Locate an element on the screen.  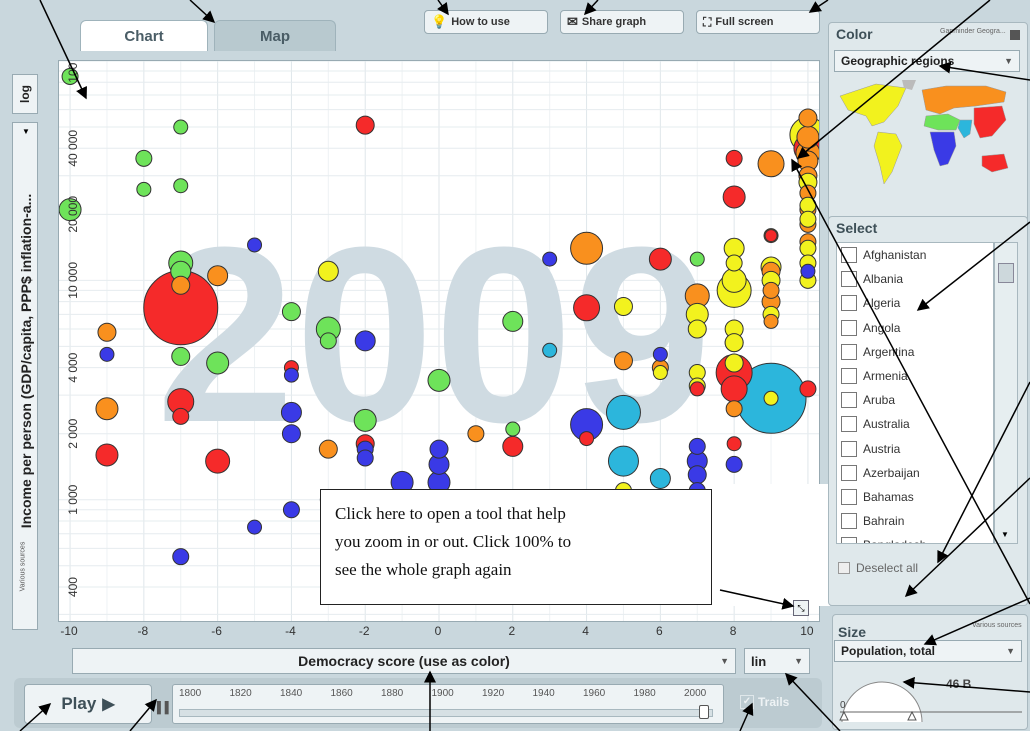
tab-chart: Chart is located at coordinates (144, 35).